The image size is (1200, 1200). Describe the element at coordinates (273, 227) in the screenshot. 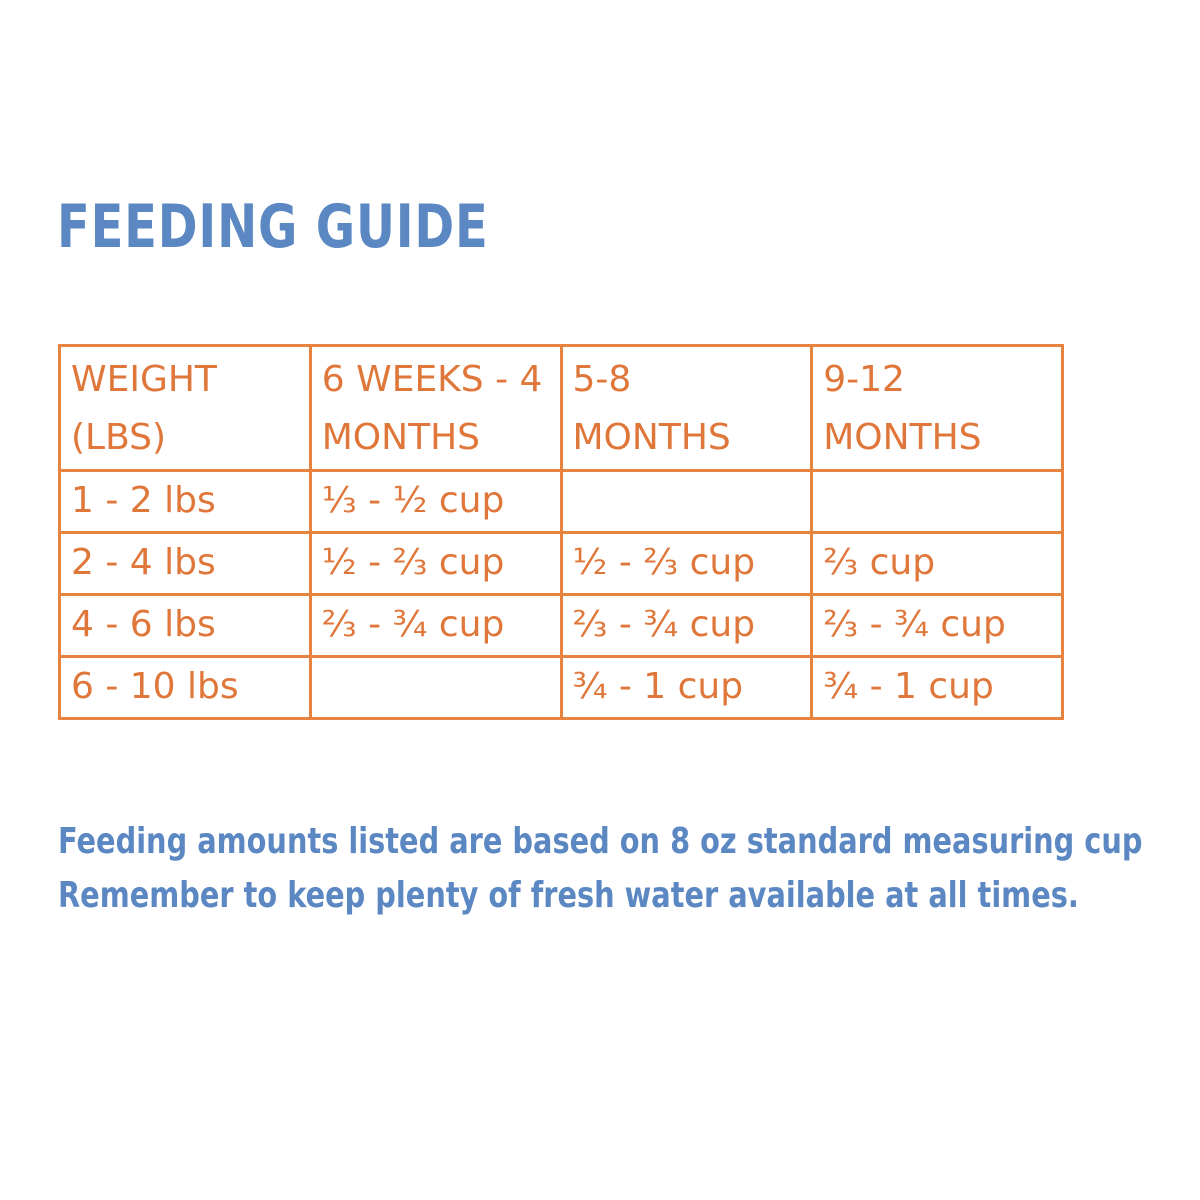

I see `page-title: FEEDING GUIDE` at that location.